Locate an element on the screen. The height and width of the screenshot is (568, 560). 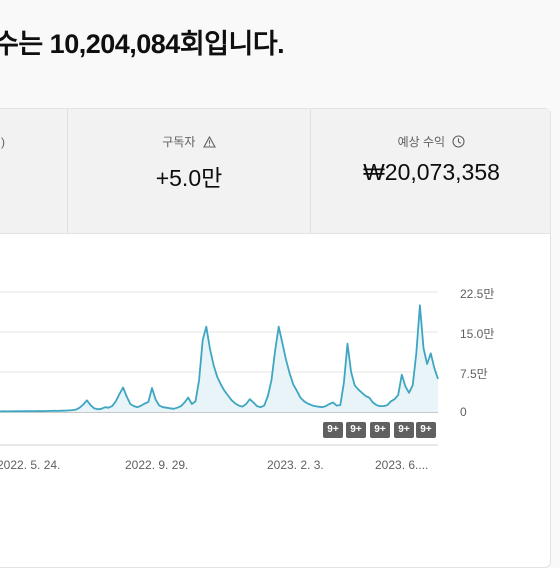
warning-icon is located at coordinates (209, 143).